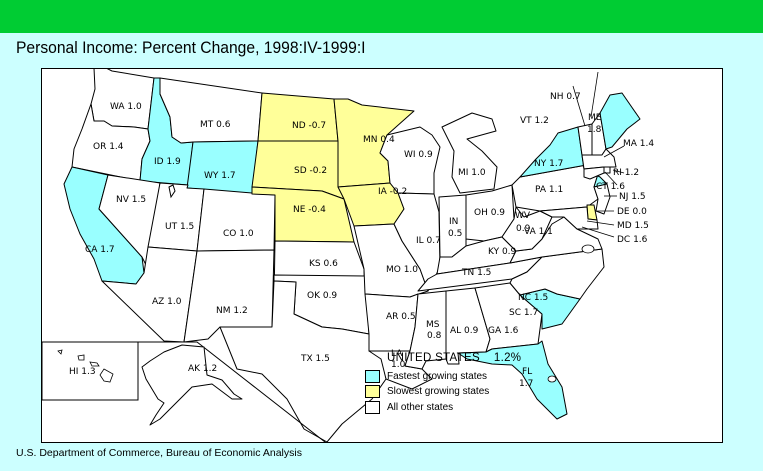  Describe the element at coordinates (167, 162) in the screenshot. I see `label-ID: ID 1.9` at that location.